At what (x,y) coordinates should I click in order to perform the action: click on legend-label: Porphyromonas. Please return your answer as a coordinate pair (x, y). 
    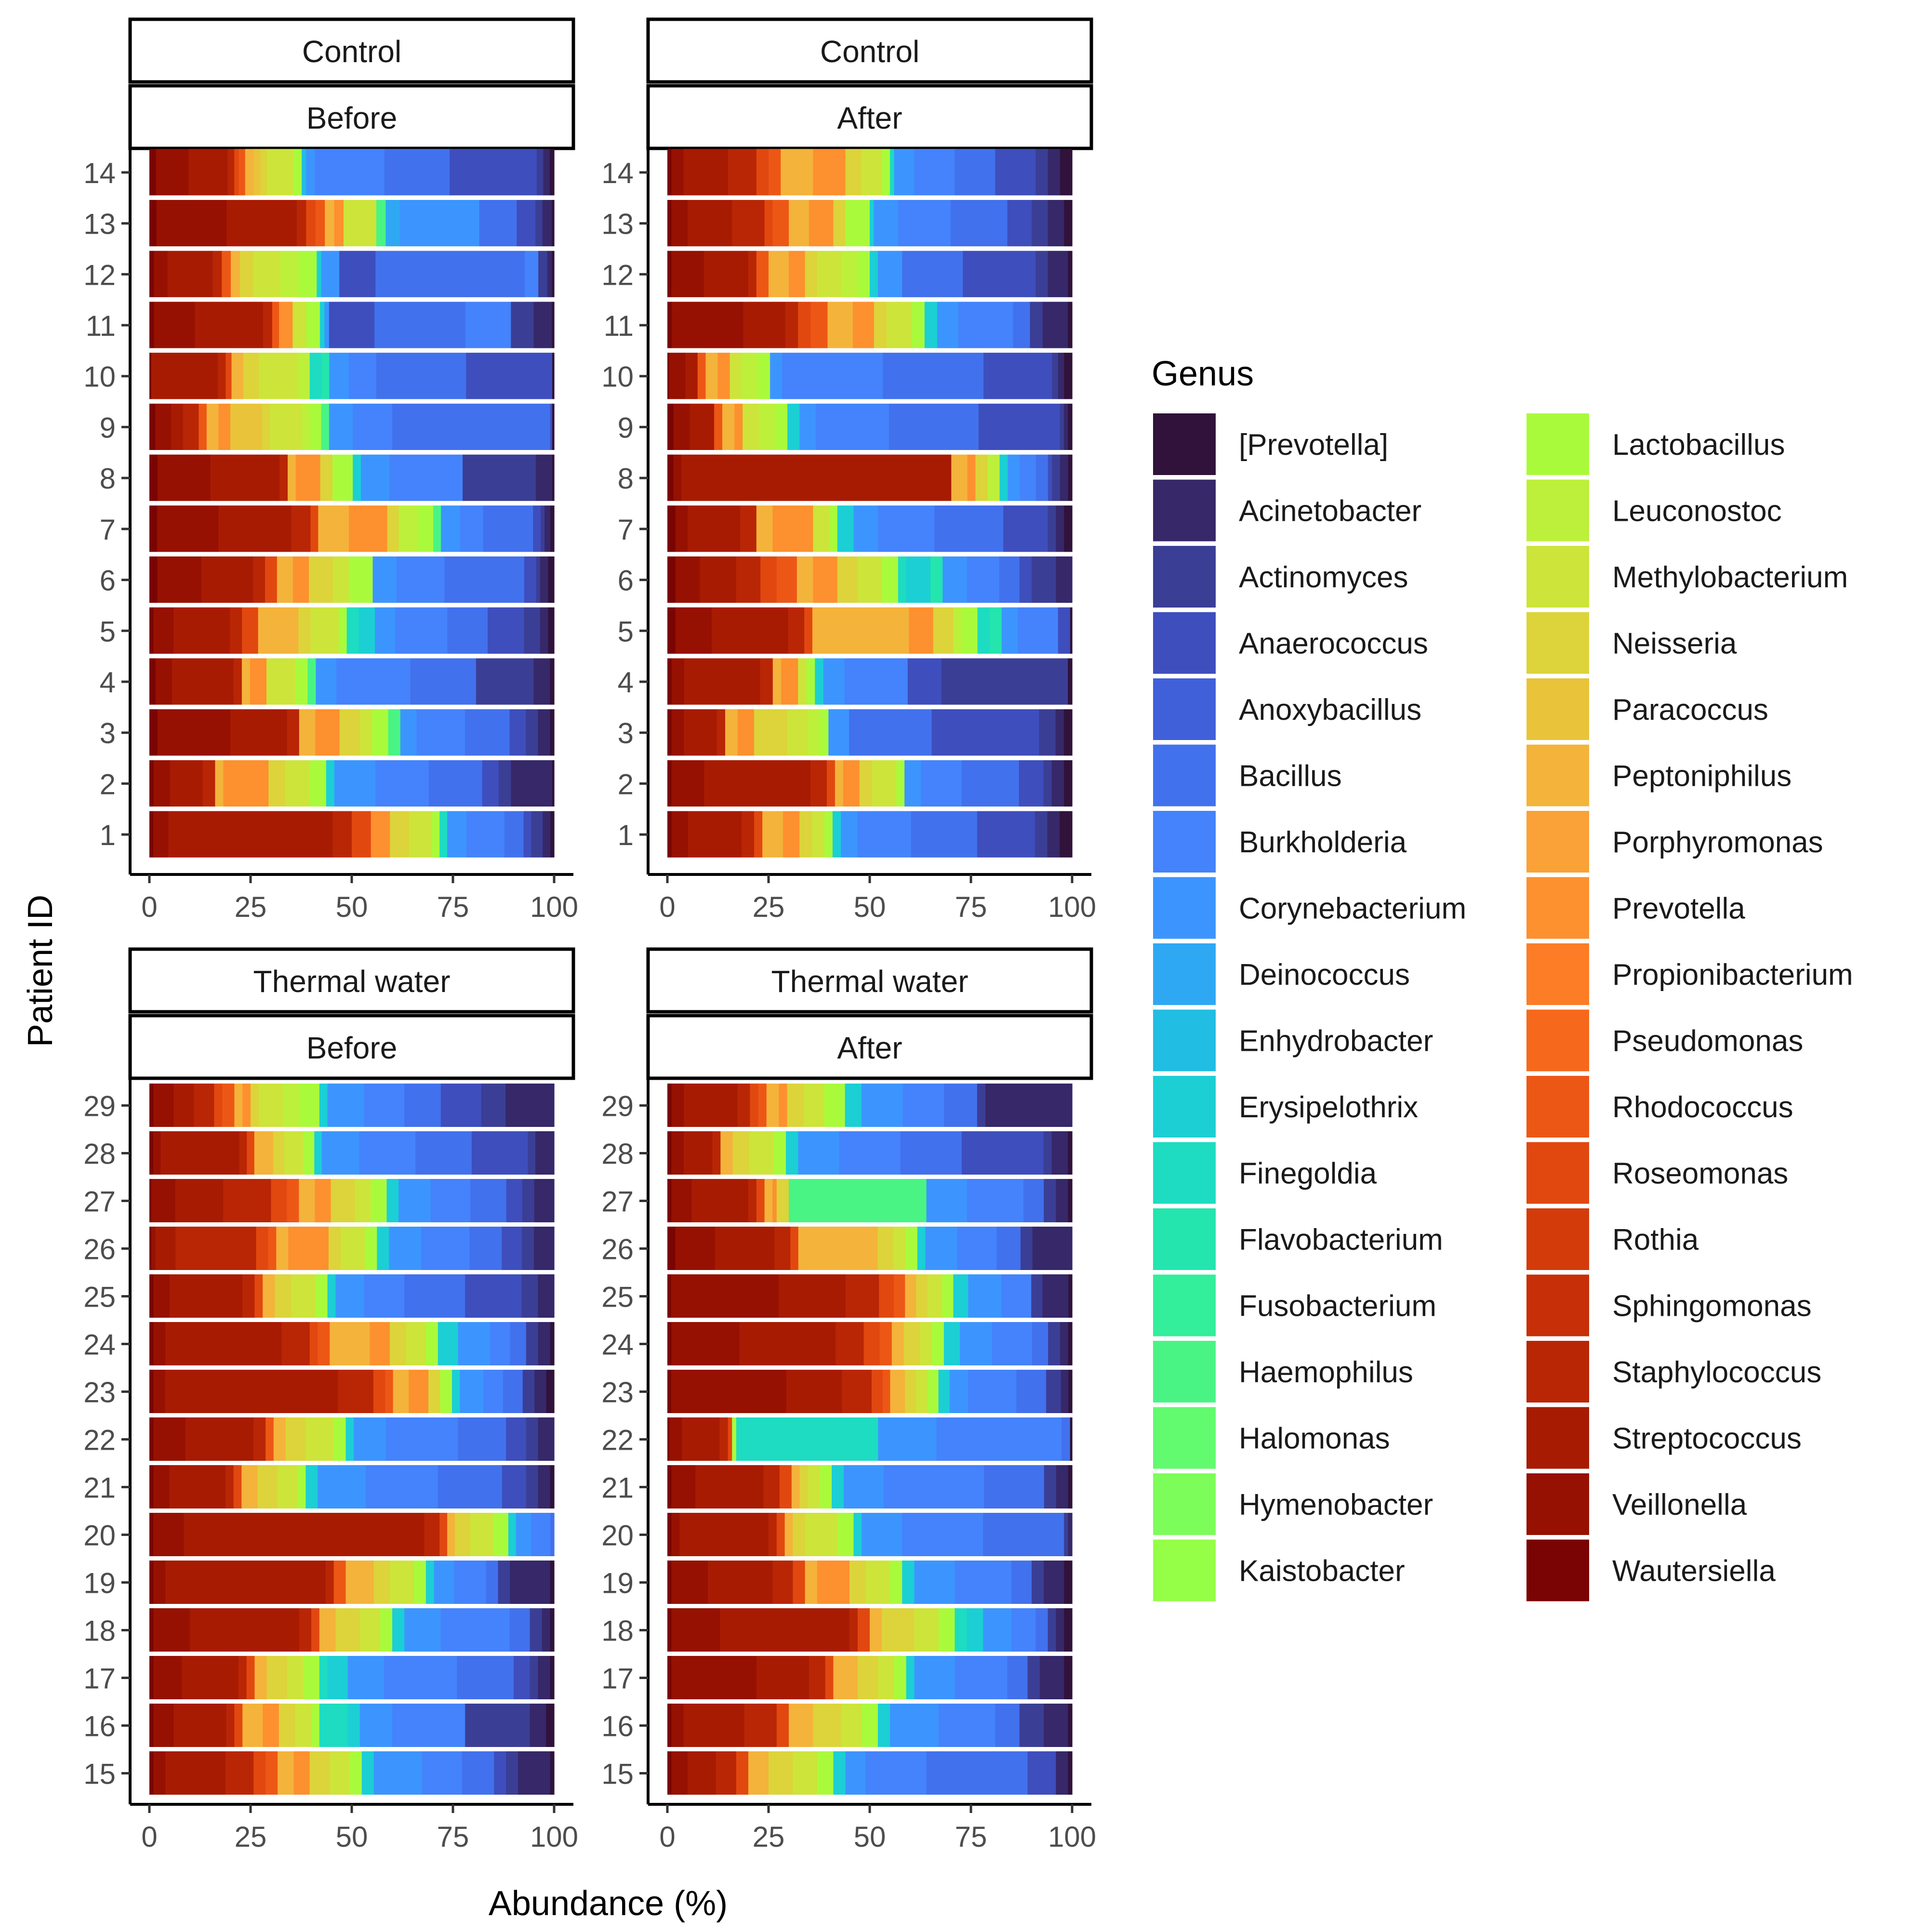
    Looking at the image, I should click on (1717, 842).